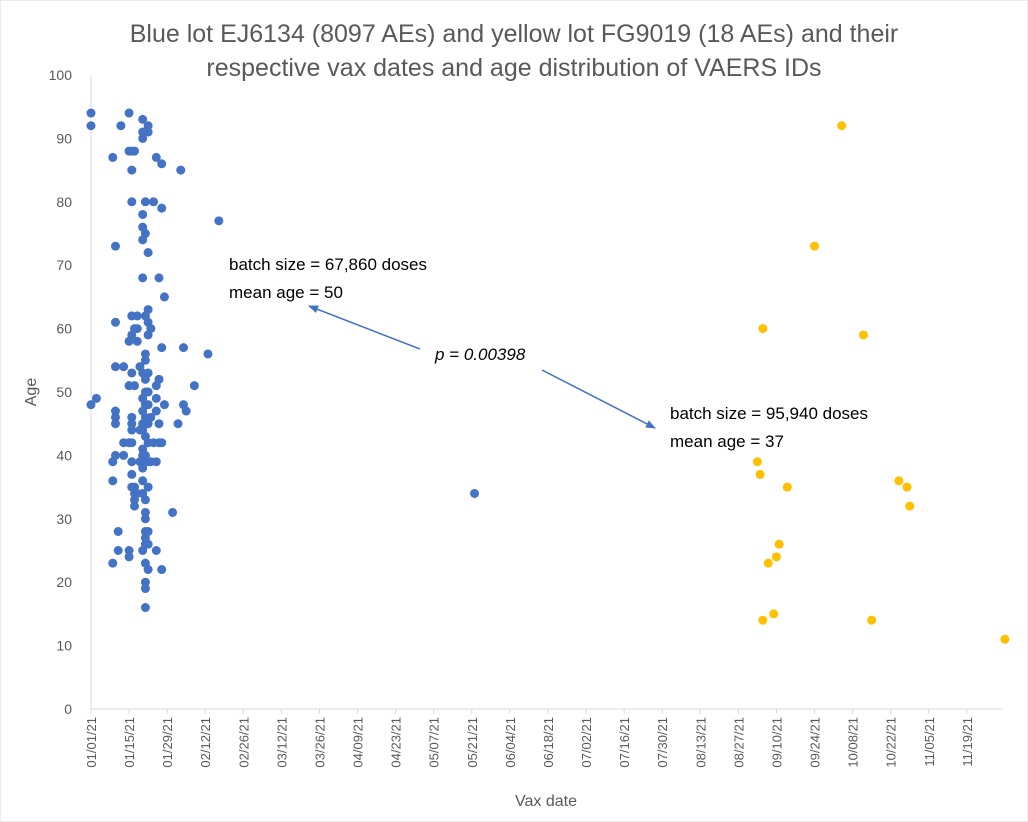 Image resolution: width=1028 pixels, height=822 pixels. I want to click on x-tick-label: 09/10/21, so click(776, 742).